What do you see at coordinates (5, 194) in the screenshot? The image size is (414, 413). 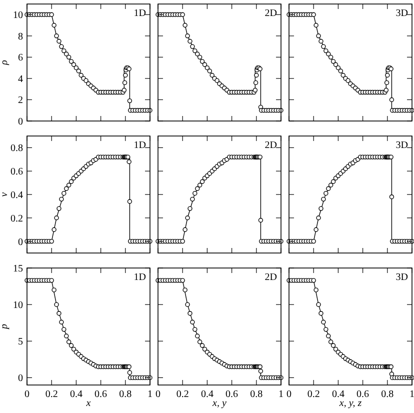 I see `y-axis-title: v` at bounding box center [5, 194].